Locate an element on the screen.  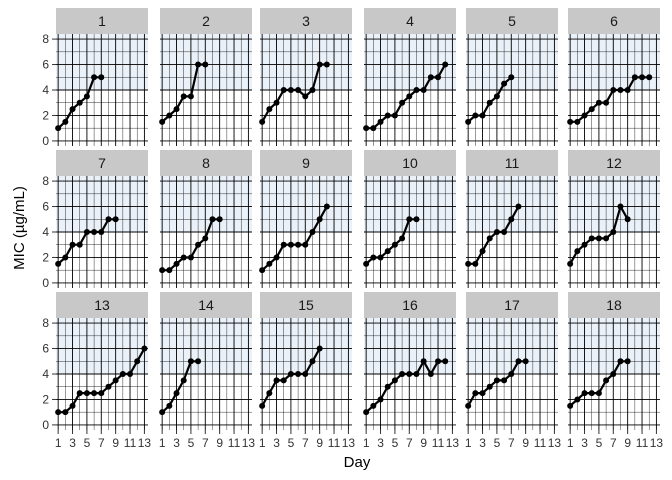
facet-strip-label: 7 is located at coordinates (102, 163).